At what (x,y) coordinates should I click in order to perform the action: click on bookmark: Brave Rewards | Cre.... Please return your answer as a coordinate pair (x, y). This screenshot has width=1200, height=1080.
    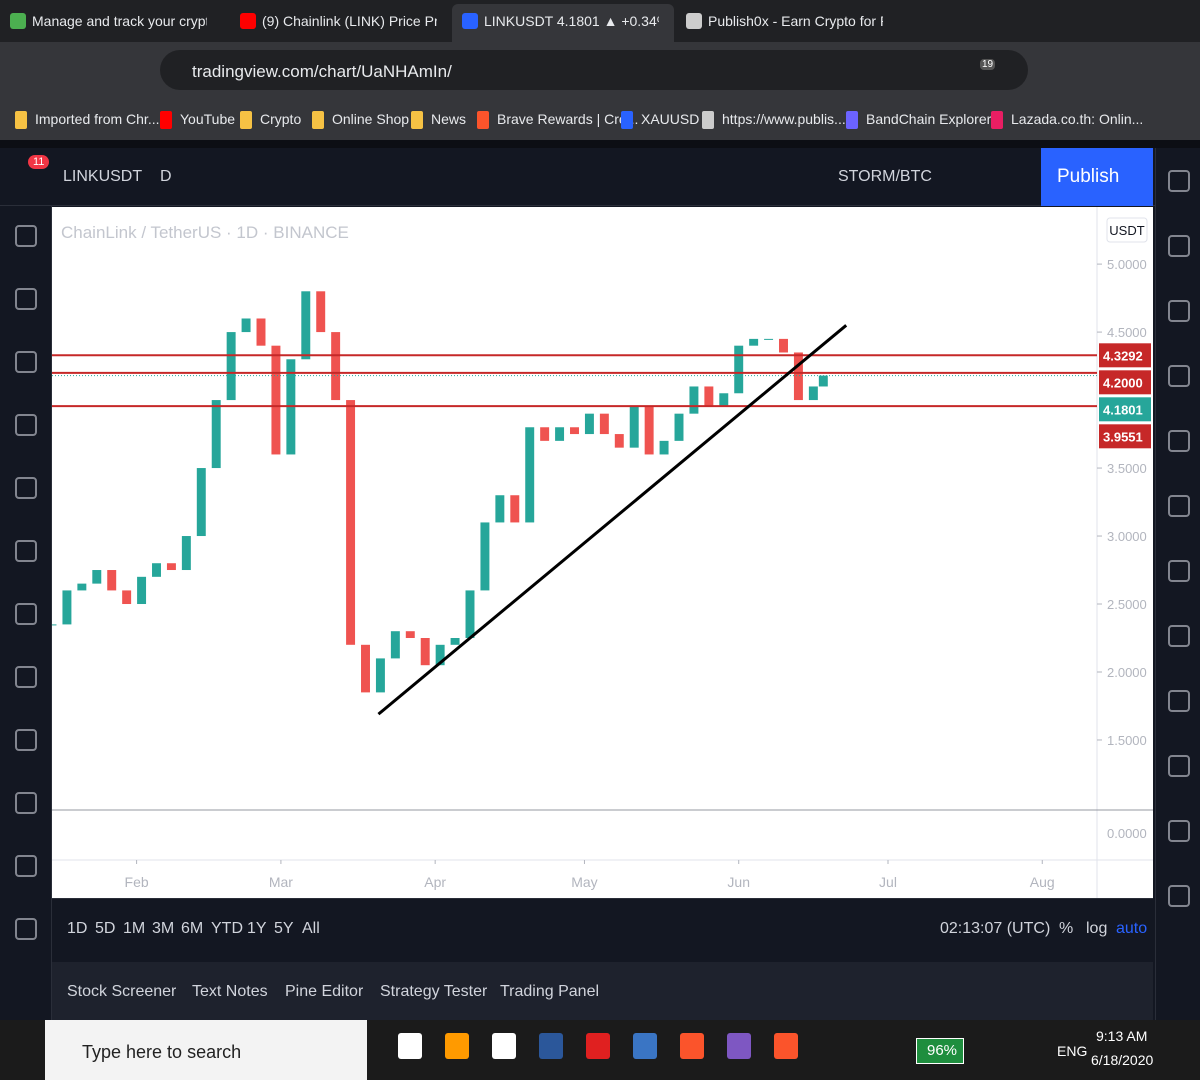
    Looking at the image, I should click on (568, 119).